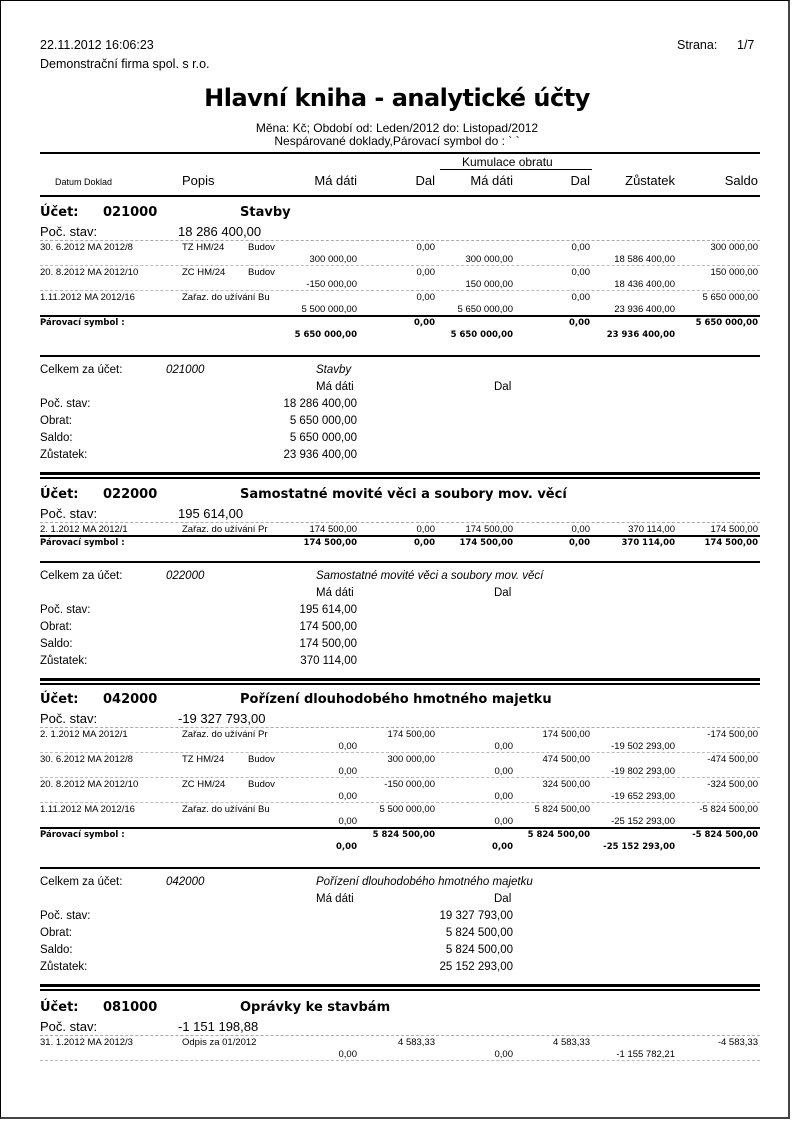 The image size is (794, 1123). Describe the element at coordinates (645, 1054) in the screenshot. I see `row-zustatek: -1 155 782,21` at that location.